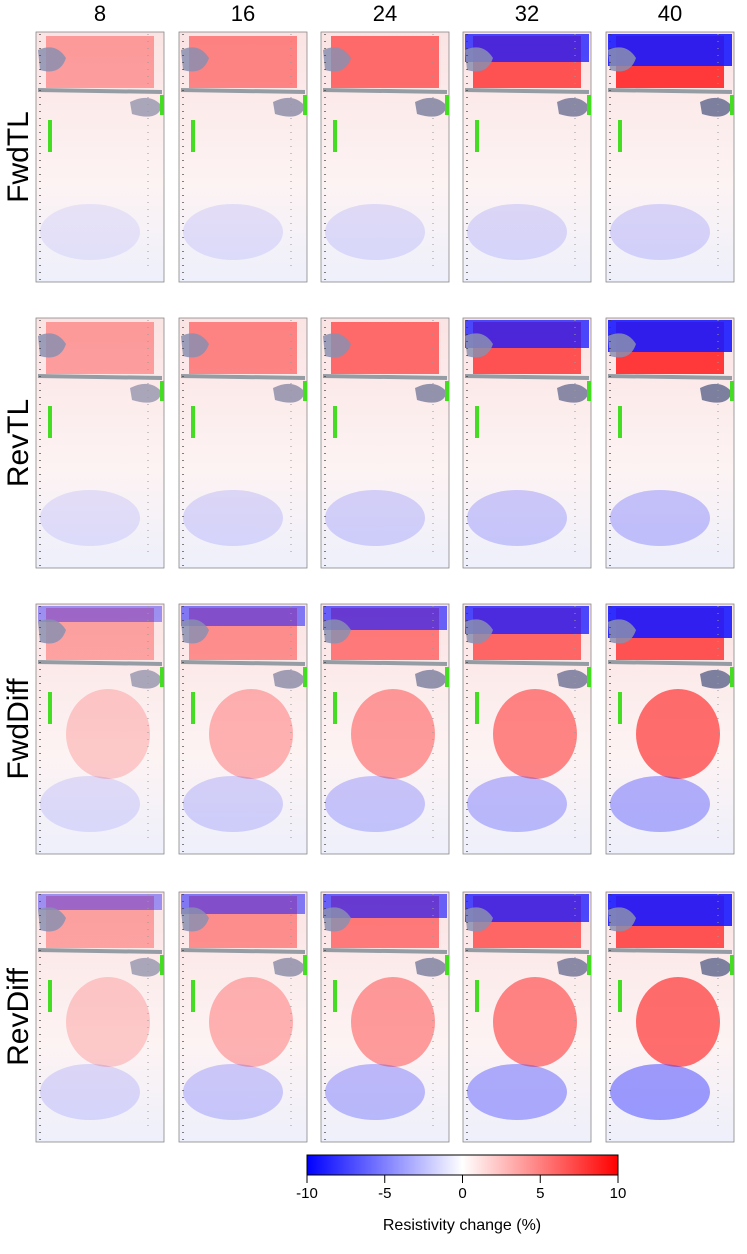  Describe the element at coordinates (678, 734) in the screenshot. I see `mid-red` at that location.